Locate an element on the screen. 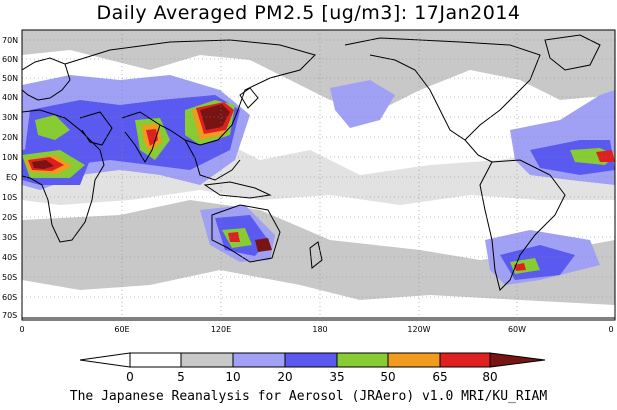 Image resolution: width=617 pixels, height=410 pixels. coast-africa is located at coordinates (63, 176).